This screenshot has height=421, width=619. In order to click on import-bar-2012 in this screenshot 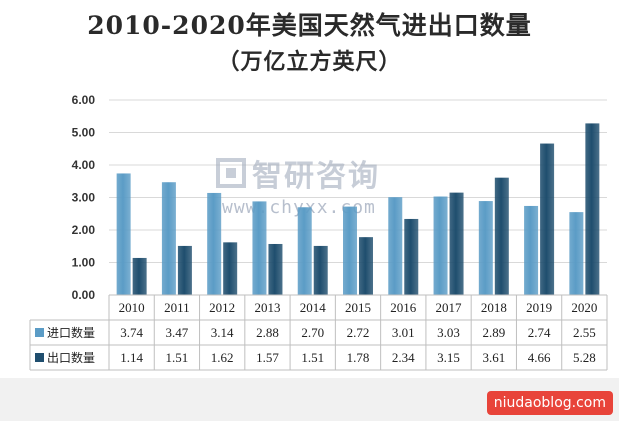, I will do `click(214, 243)`.